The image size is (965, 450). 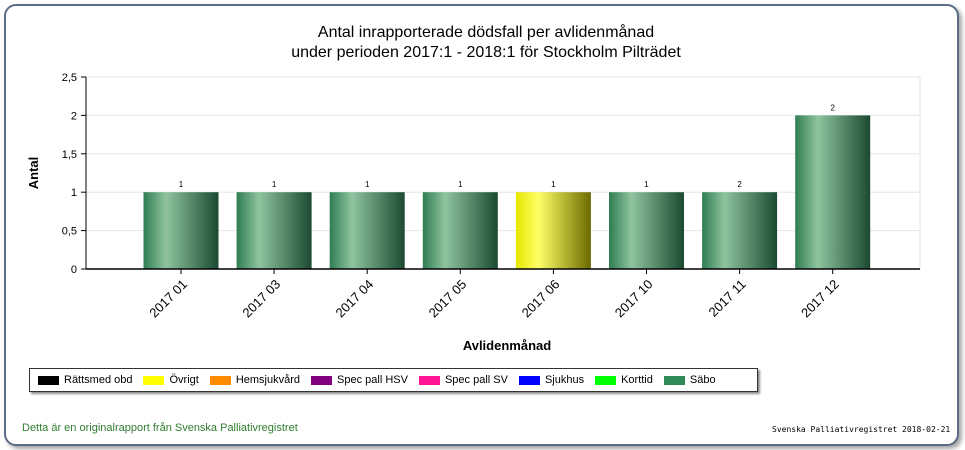 I want to click on legend-label: Spec pall SV, so click(x=476, y=380).